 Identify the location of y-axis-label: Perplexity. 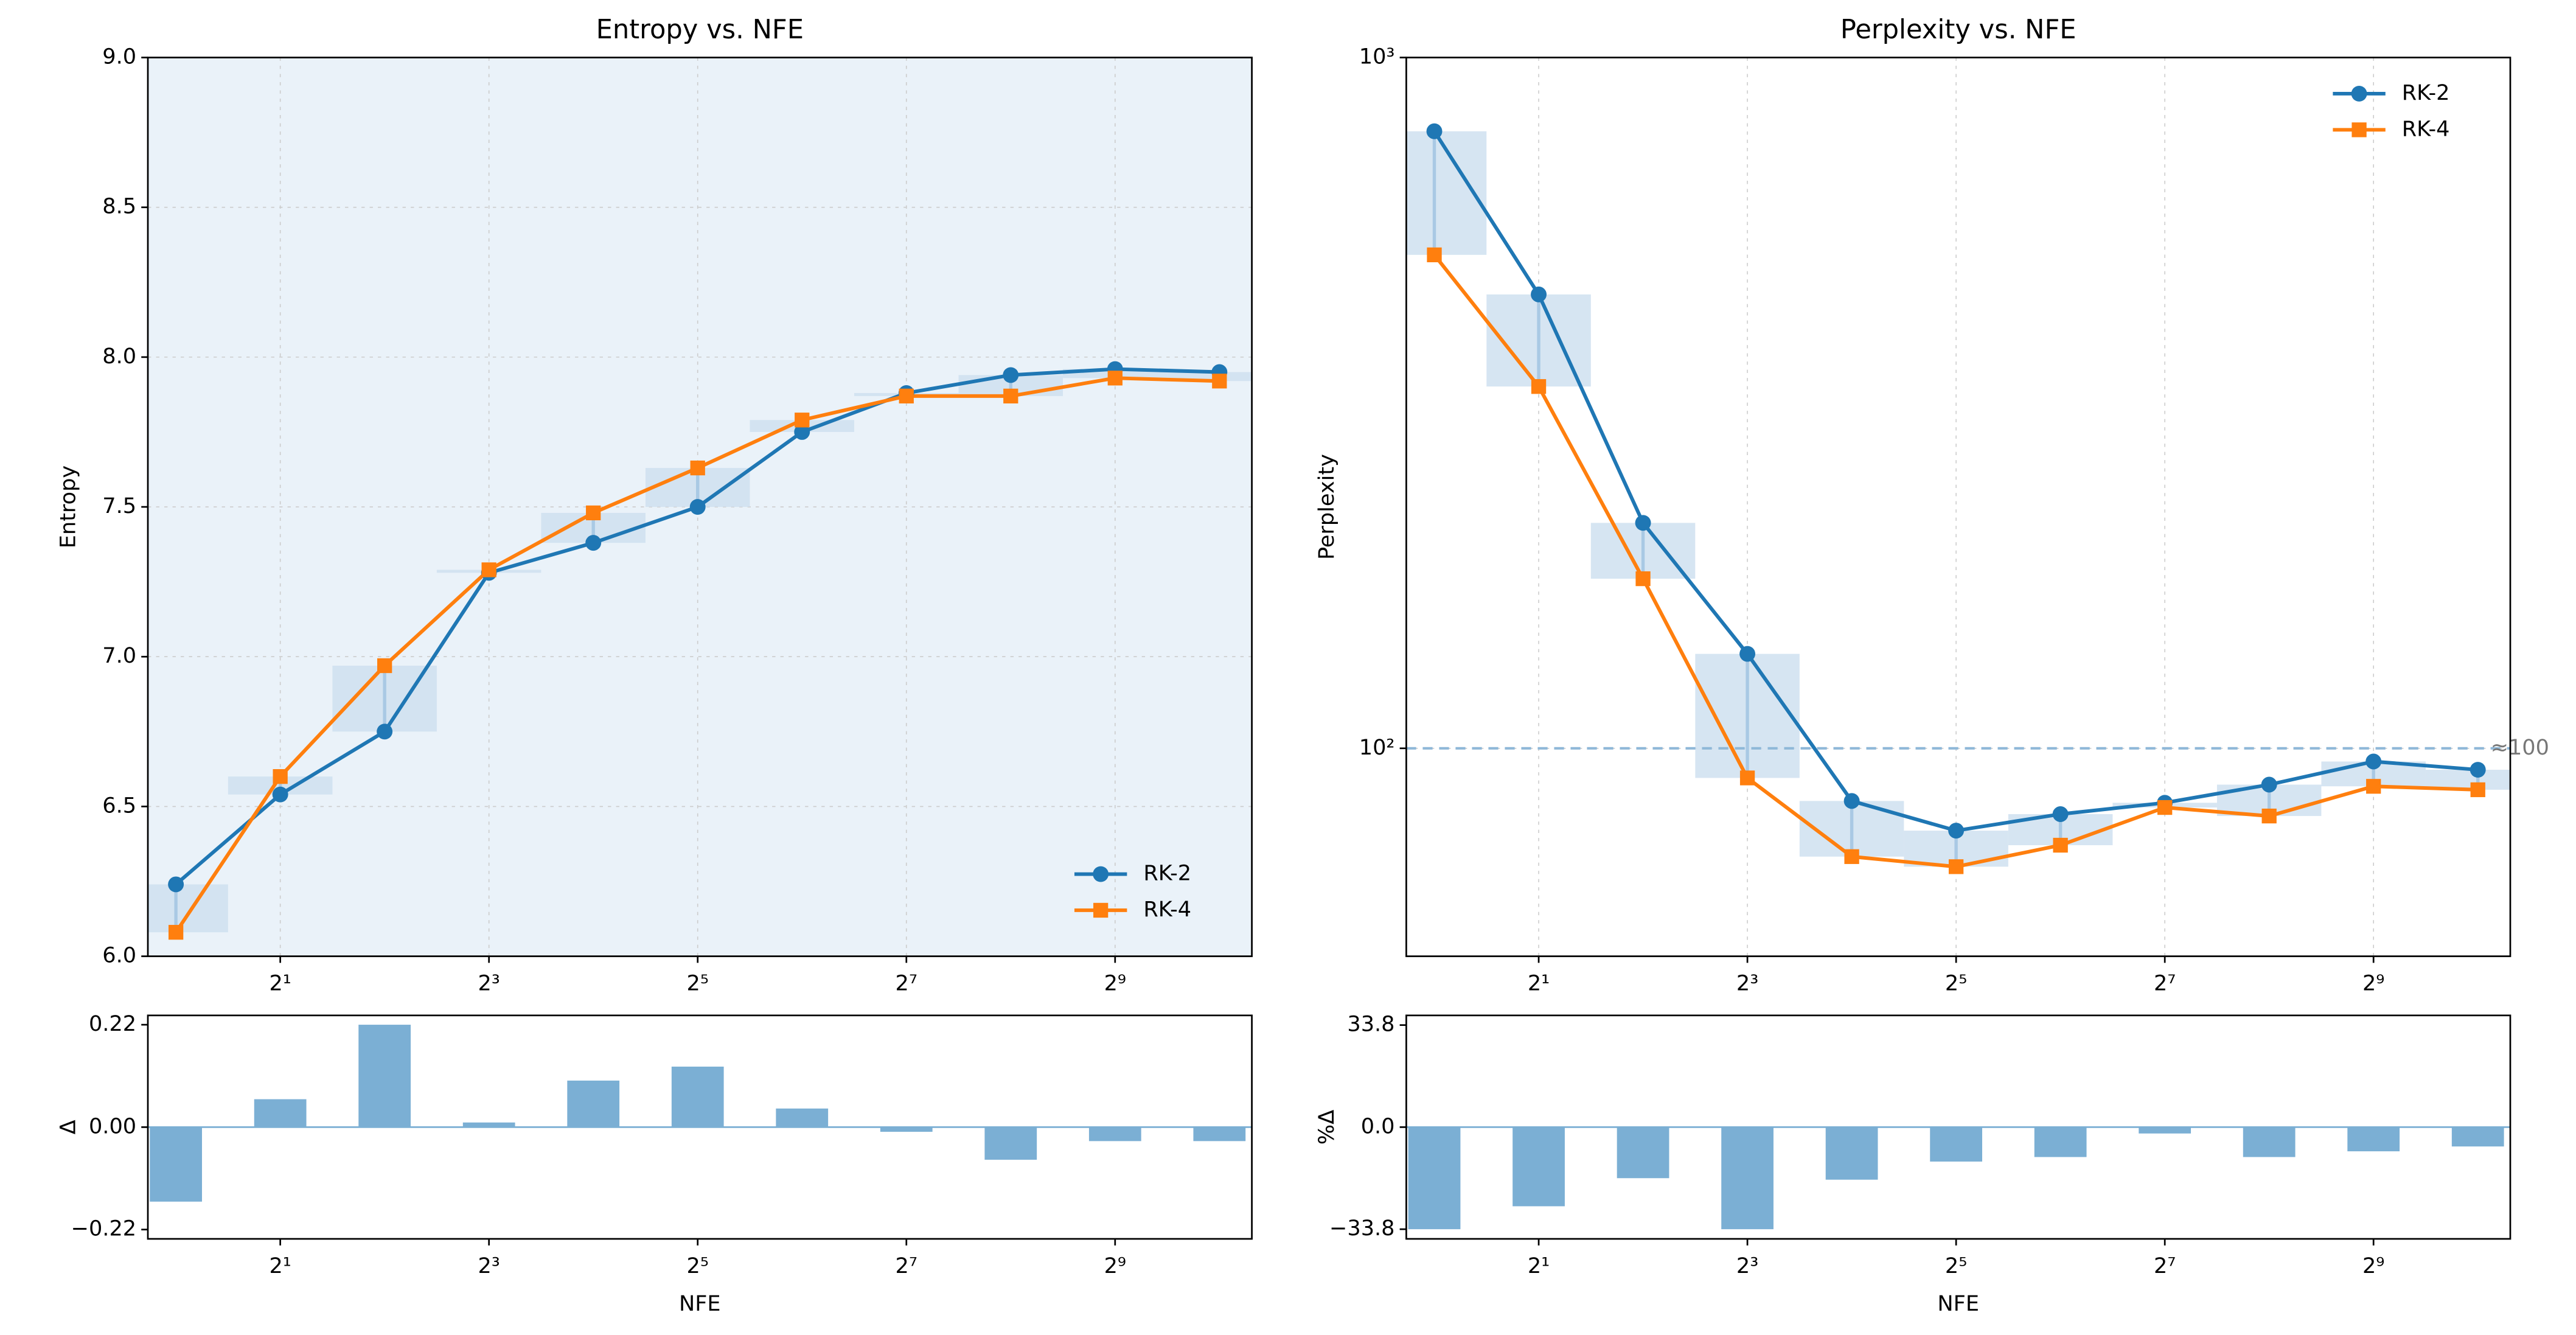
(1326, 507).